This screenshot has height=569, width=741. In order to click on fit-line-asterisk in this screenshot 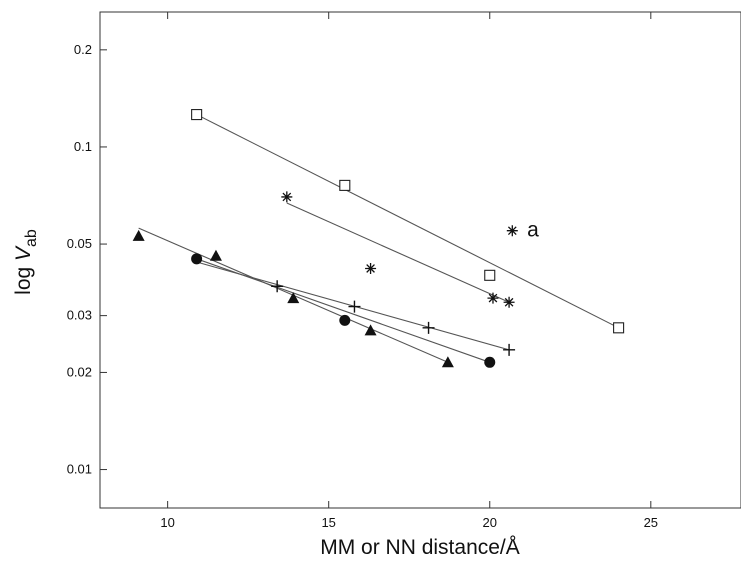, I will do `click(398, 252)`.